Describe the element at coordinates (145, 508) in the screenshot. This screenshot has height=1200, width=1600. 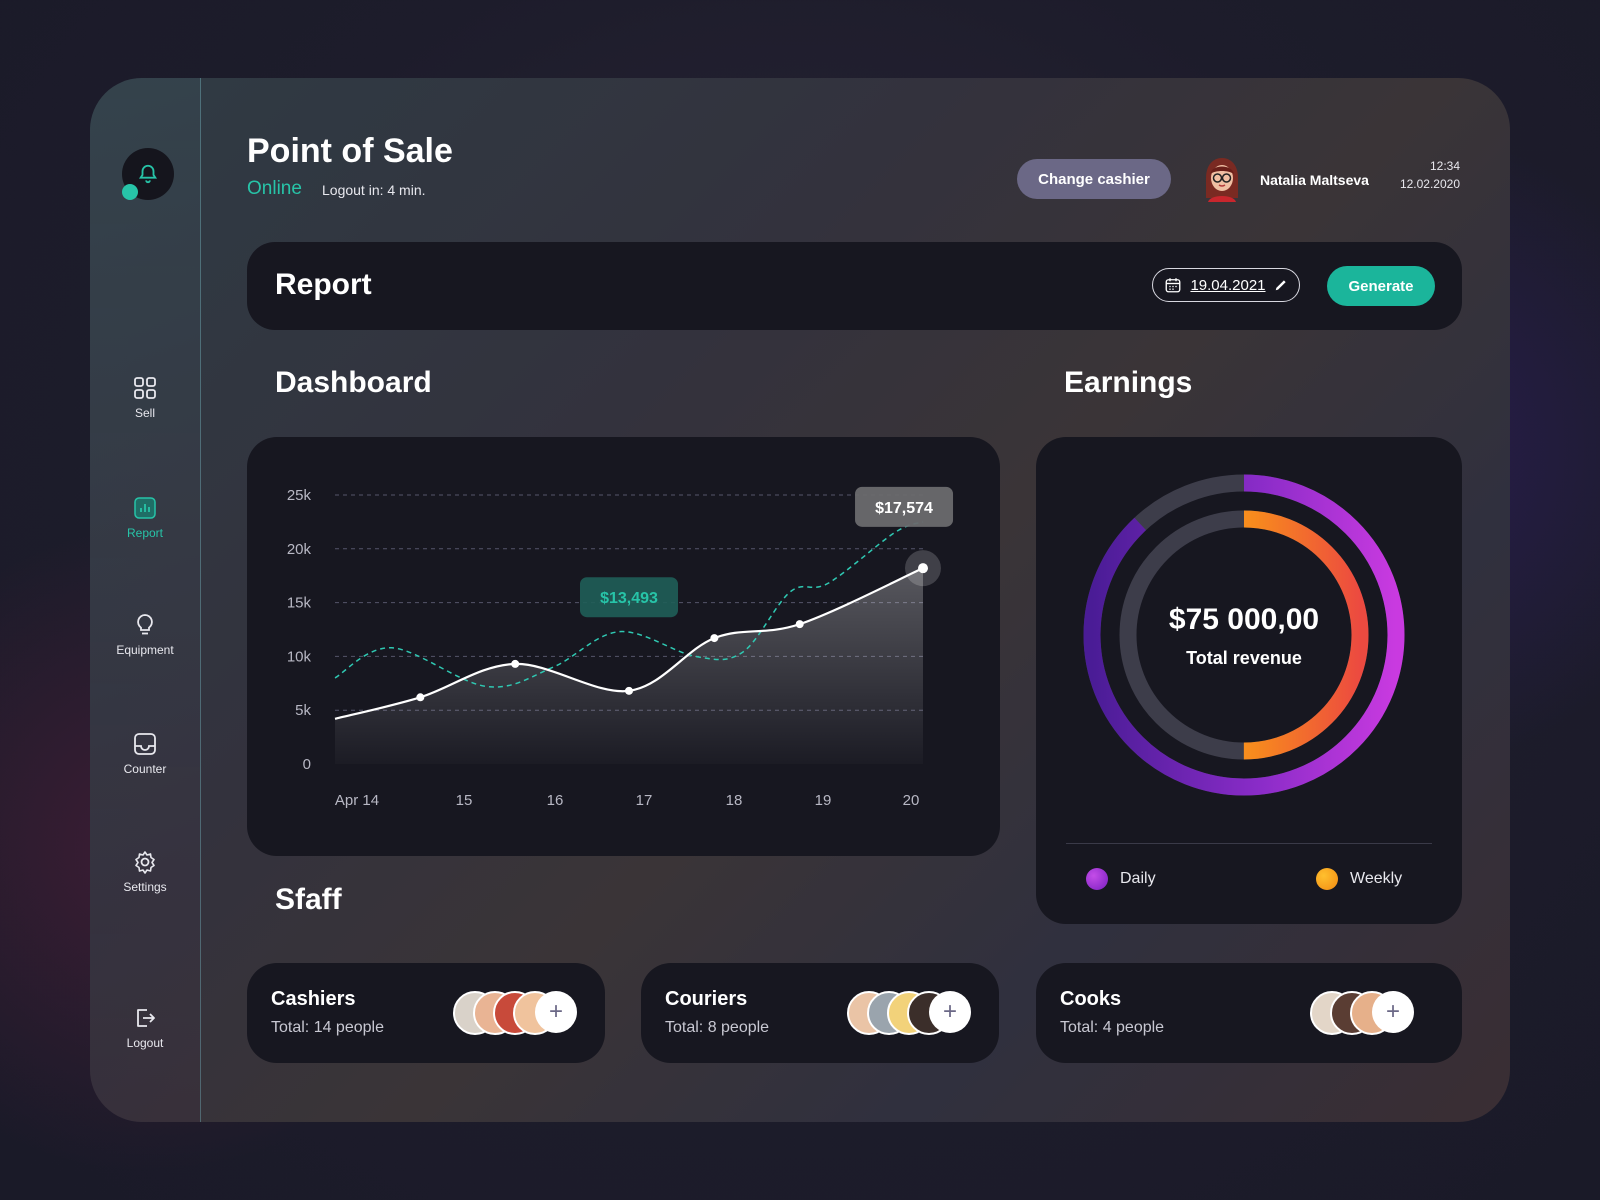
I see `bar-chart-icon` at that location.